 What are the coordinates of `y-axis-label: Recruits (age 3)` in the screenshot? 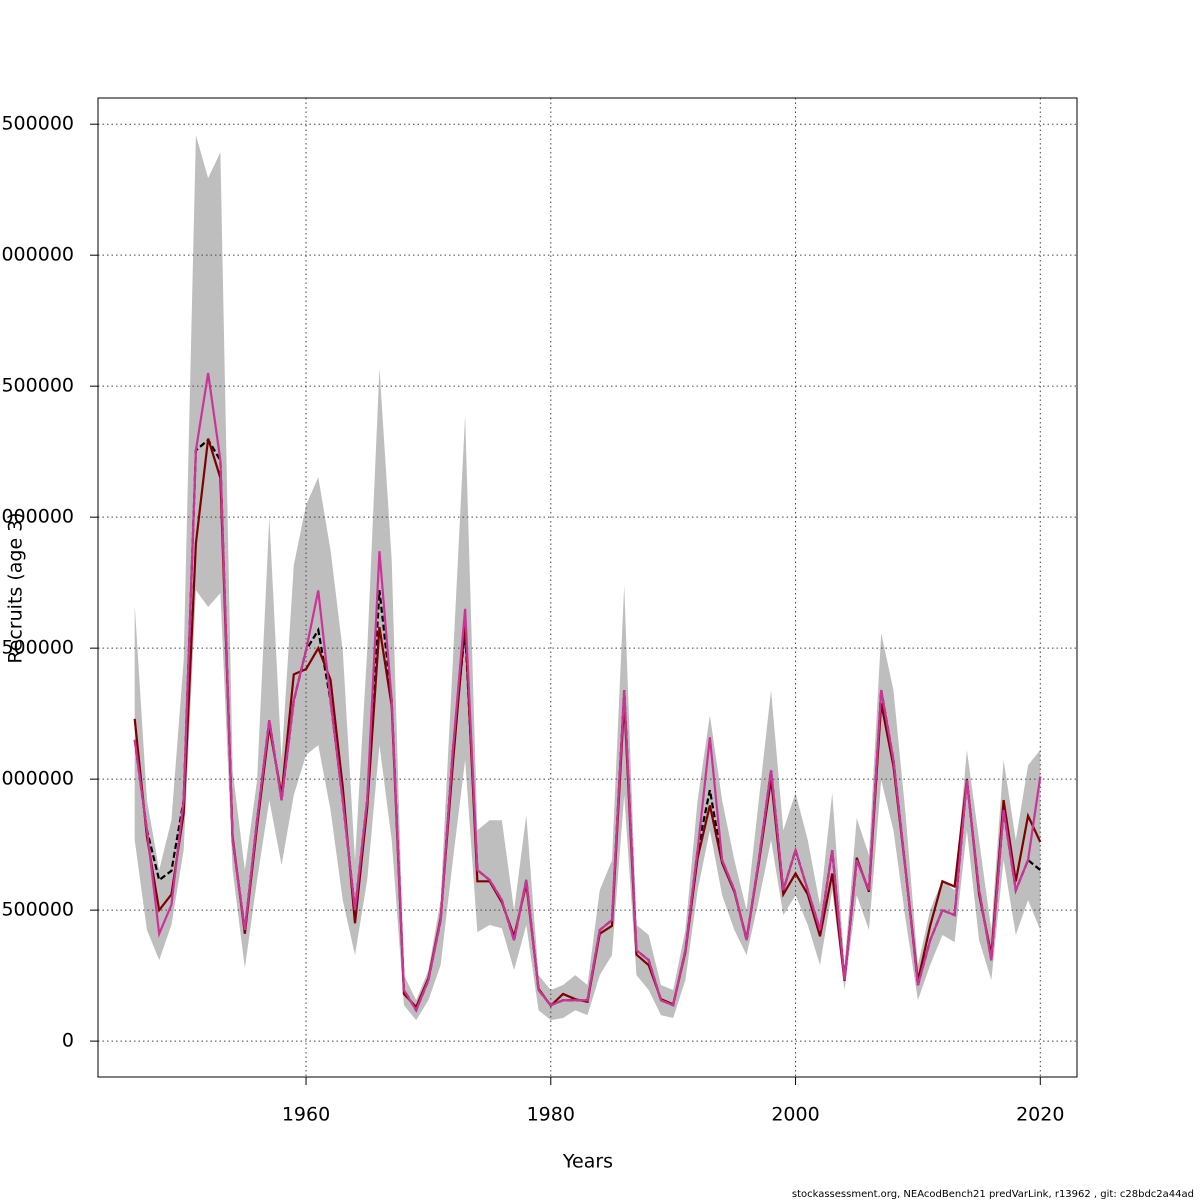 It's located at (16, 587).